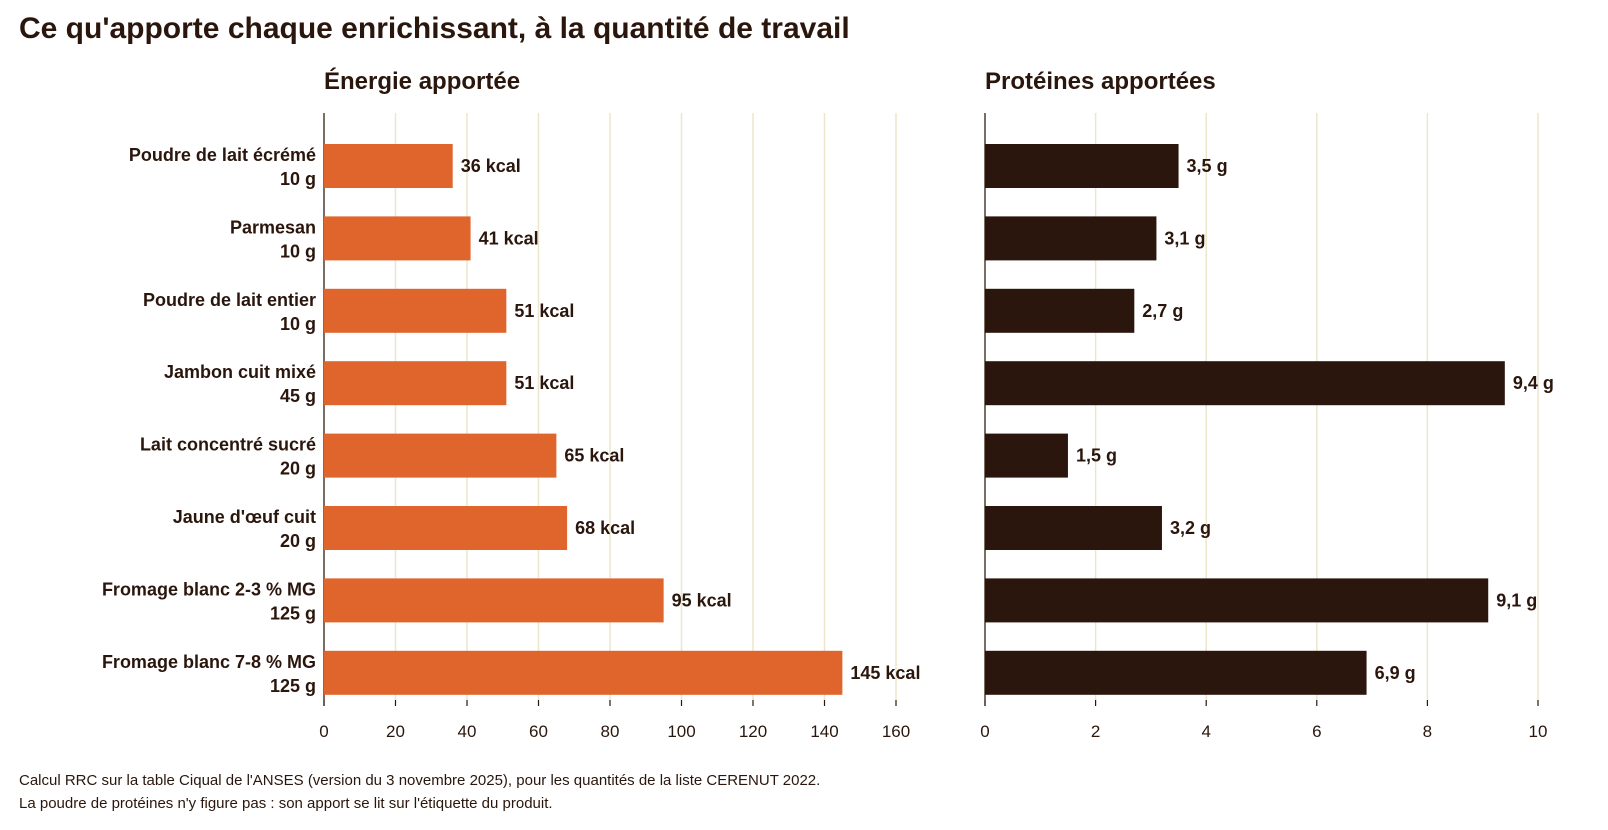 The height and width of the screenshot is (830, 1608). I want to click on category-quantity: 45 g, so click(298, 396).